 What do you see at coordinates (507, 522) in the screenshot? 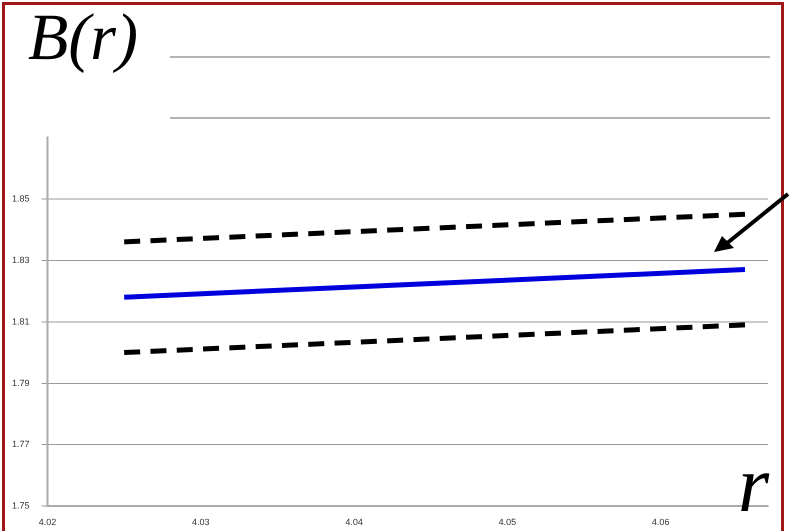
I see `x-tick-label: 4.05` at bounding box center [507, 522].